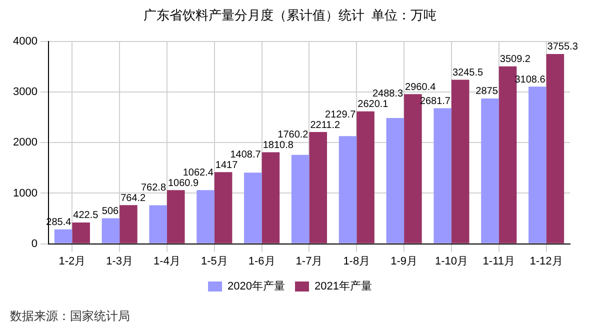 The image size is (590, 330). What do you see at coordinates (25, 42) in the screenshot?
I see `y-tick-label: 4000` at bounding box center [25, 42].